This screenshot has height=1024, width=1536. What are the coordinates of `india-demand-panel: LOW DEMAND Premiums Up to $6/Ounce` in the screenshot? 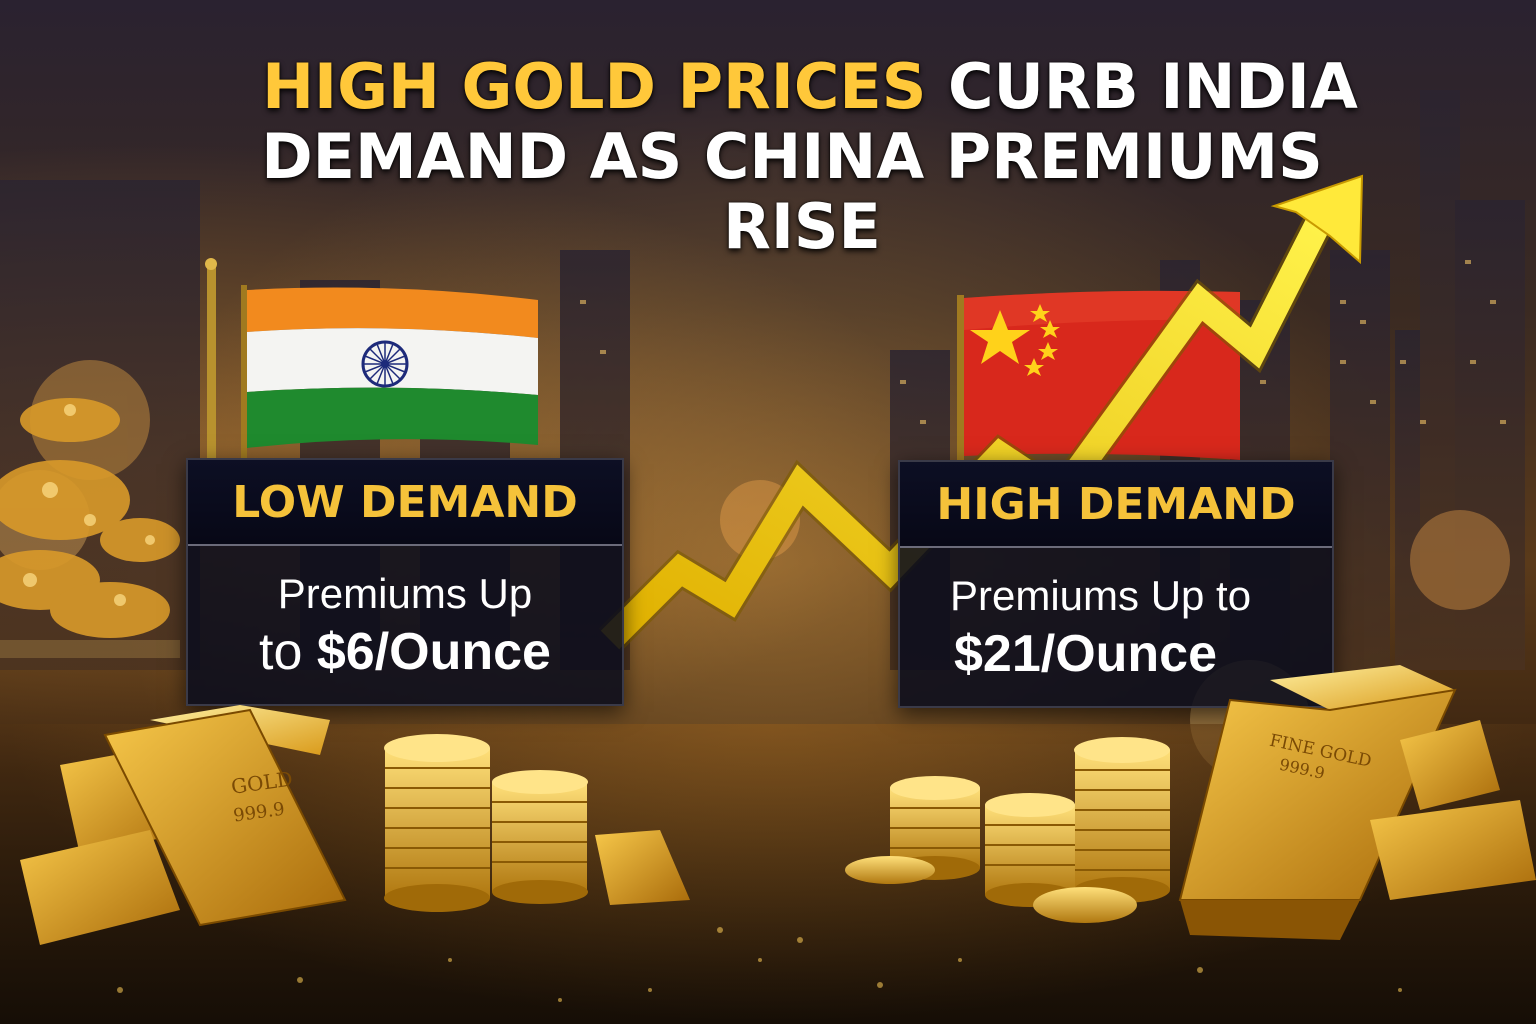 It's located at (405, 582).